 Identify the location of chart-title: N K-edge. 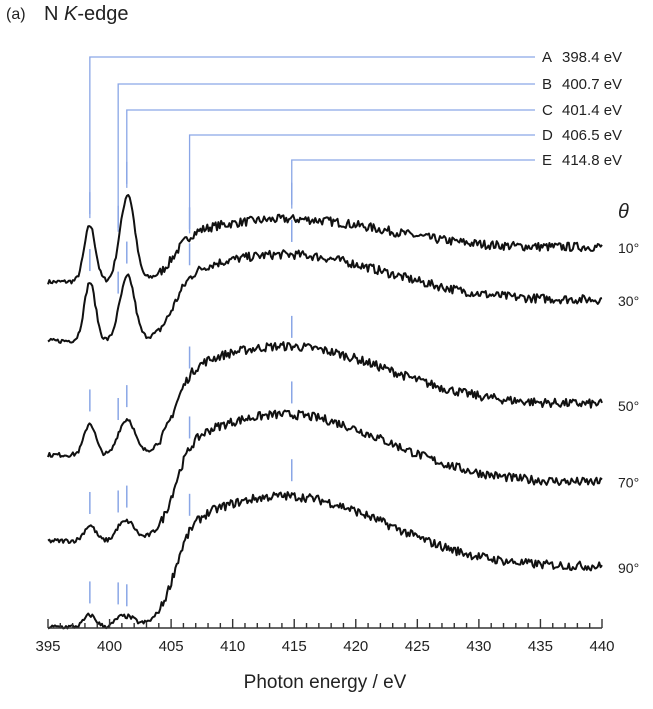
(86, 14).